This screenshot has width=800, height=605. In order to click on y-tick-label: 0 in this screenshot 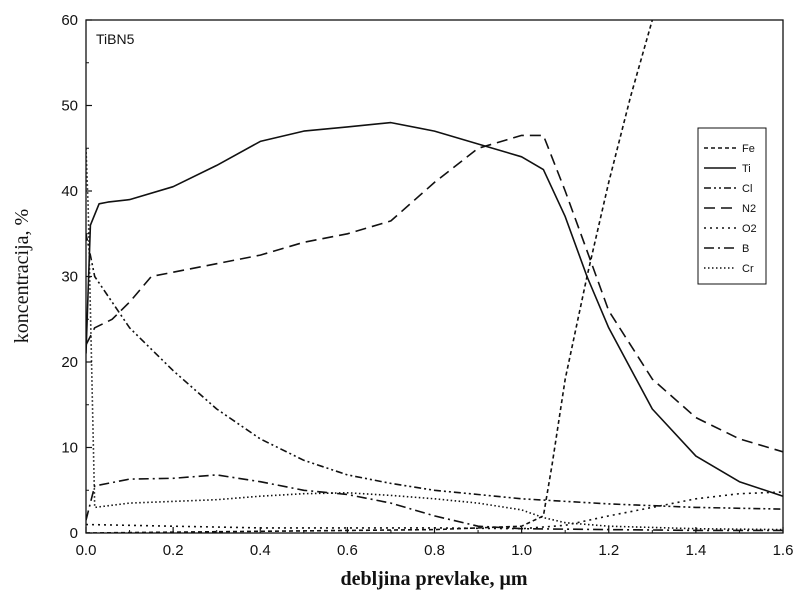, I will do `click(74, 533)`.